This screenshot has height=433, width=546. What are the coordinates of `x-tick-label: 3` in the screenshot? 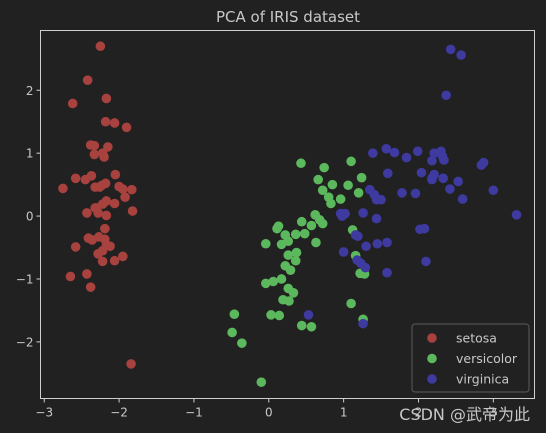 It's located at (494, 413).